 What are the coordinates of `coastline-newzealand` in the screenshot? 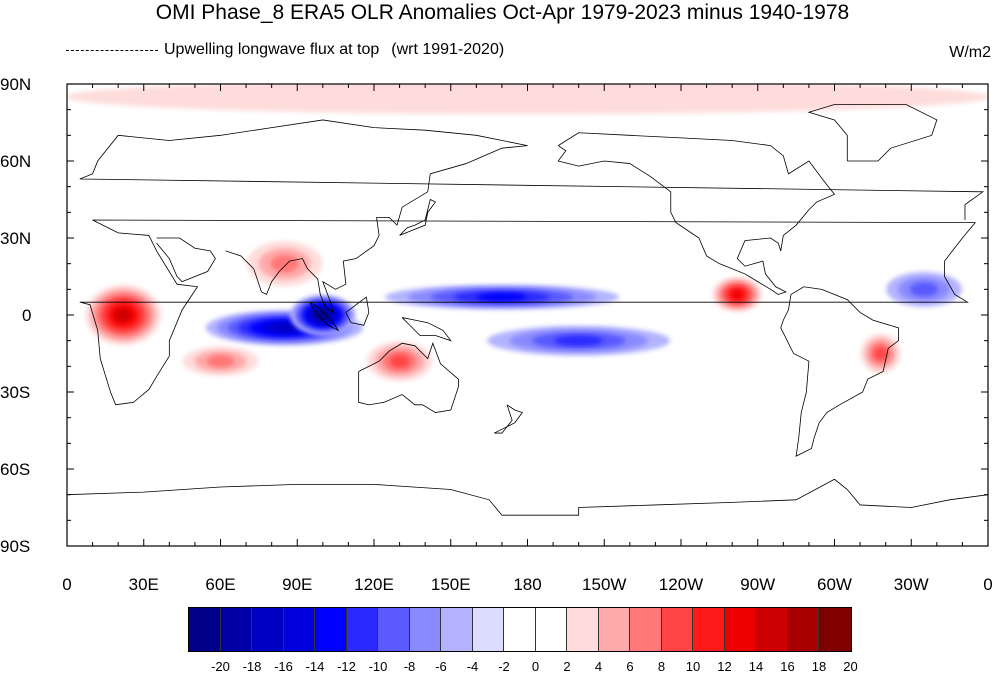 It's located at (509, 419).